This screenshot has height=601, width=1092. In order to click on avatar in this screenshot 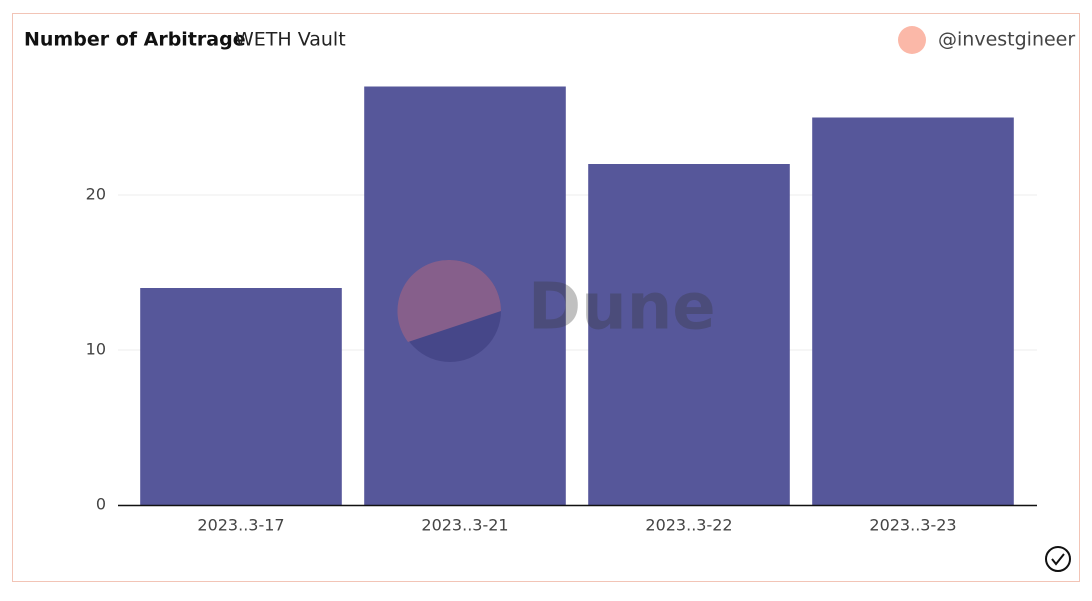, I will do `click(912, 40)`.